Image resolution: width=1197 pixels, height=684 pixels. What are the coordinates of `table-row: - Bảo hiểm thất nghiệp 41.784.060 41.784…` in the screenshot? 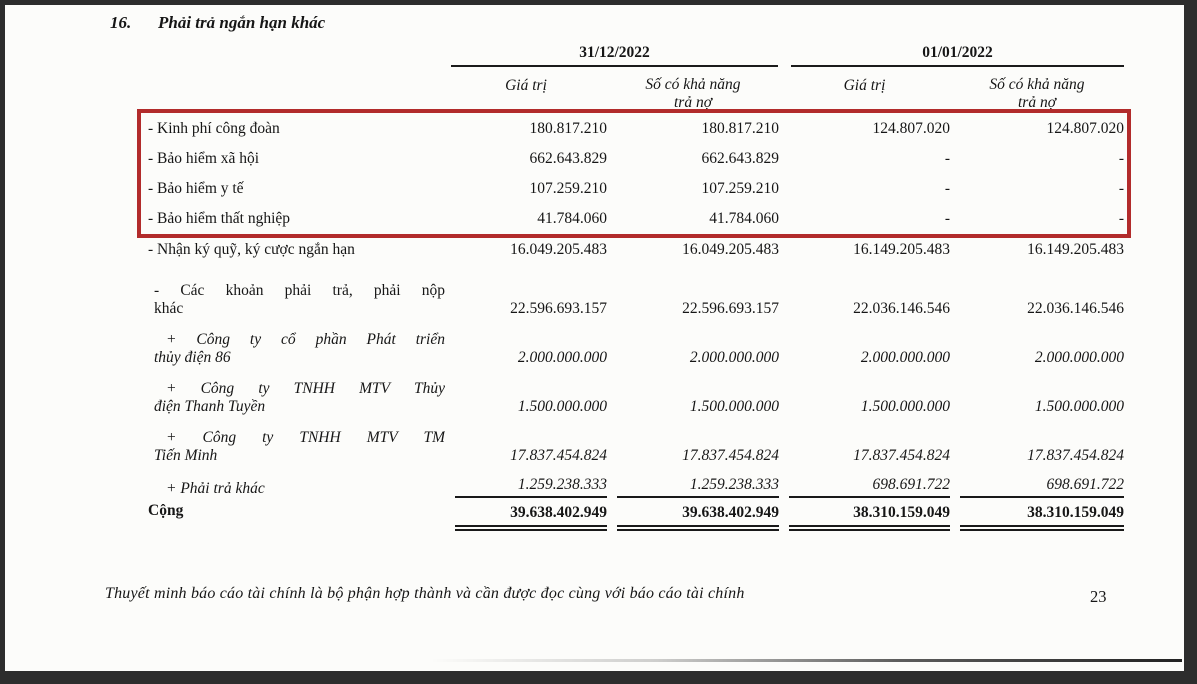 It's located at (636, 219).